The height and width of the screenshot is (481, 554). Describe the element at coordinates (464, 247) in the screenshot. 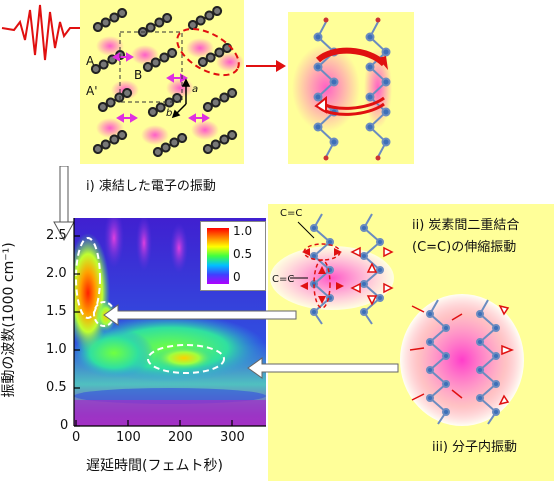

I see `label-step2-line2: (C=C)の伸縮振動` at that location.